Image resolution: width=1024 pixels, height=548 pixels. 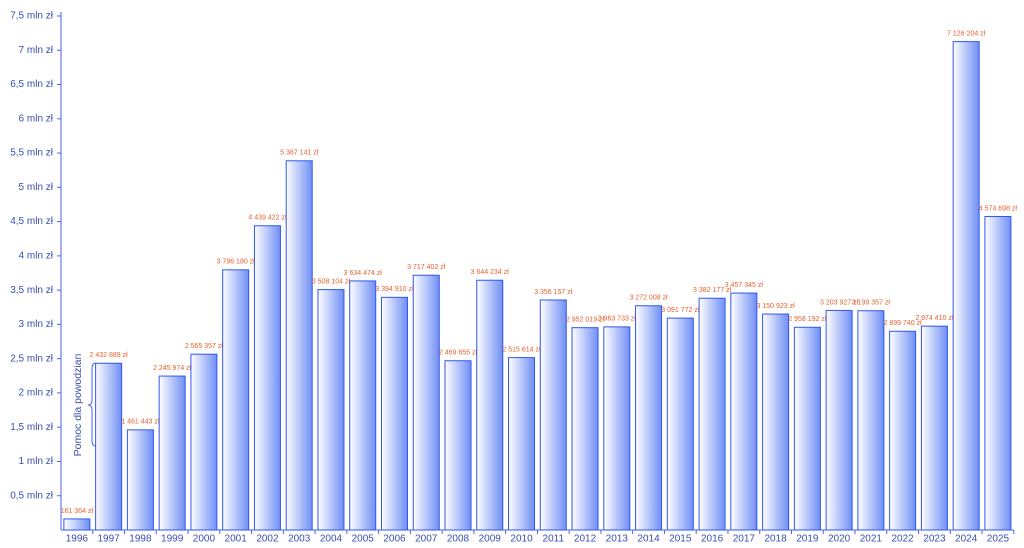 I want to click on value-label: 3 457 345 zł, so click(x=744, y=285).